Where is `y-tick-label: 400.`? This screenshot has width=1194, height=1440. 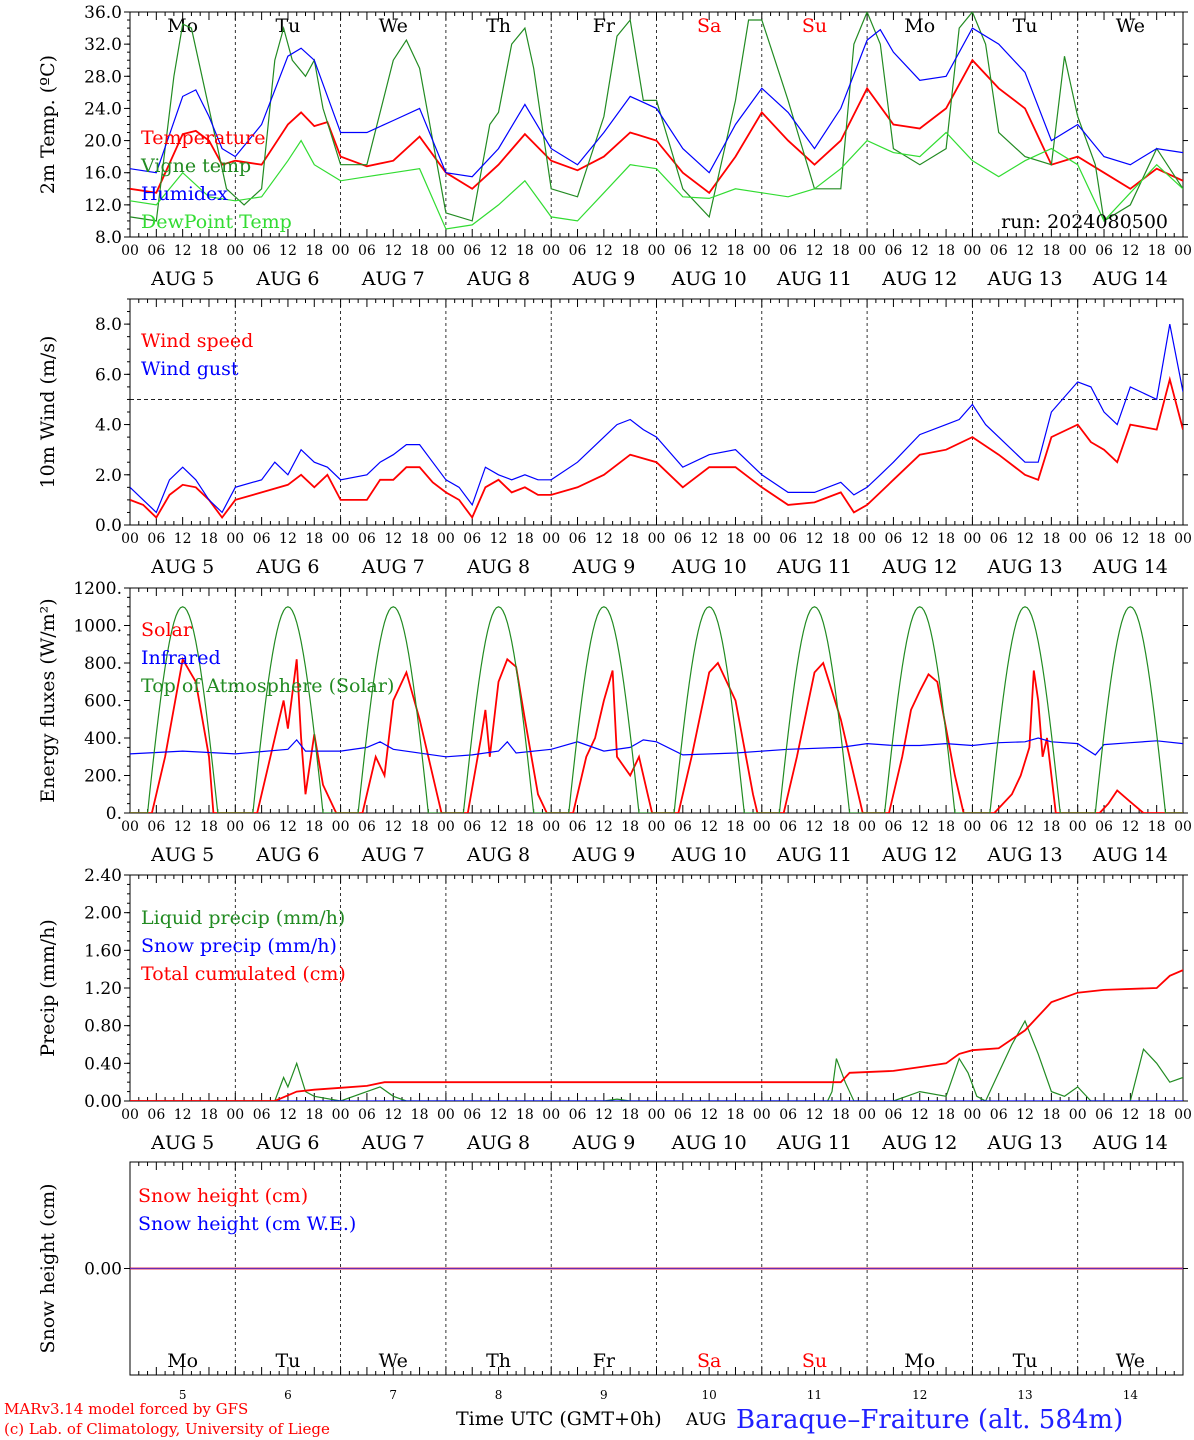
y-tick-label: 400. is located at coordinates (103, 739).